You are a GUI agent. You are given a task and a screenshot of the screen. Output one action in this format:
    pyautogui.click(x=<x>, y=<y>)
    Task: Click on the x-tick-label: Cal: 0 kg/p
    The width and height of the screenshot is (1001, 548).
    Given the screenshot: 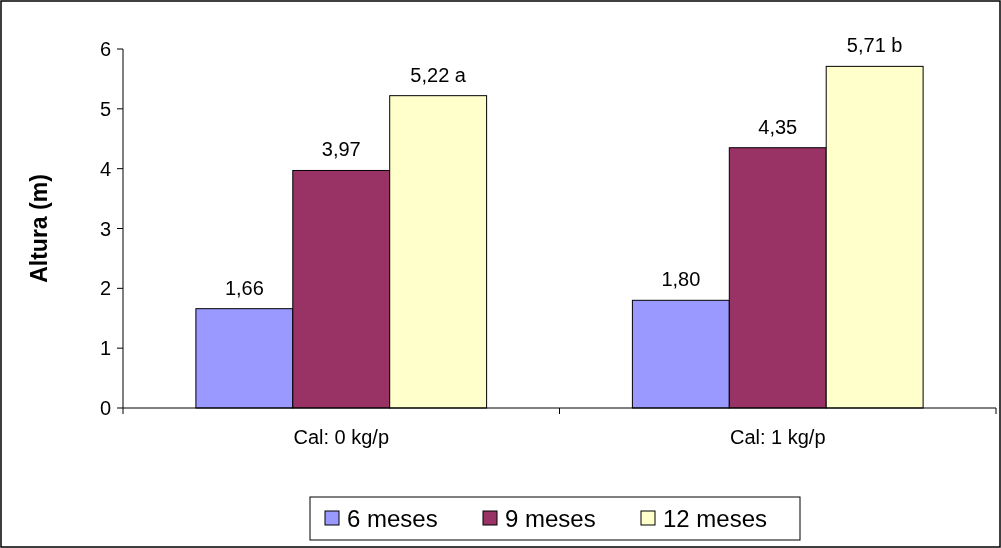 What is the action you would take?
    pyautogui.click(x=341, y=437)
    